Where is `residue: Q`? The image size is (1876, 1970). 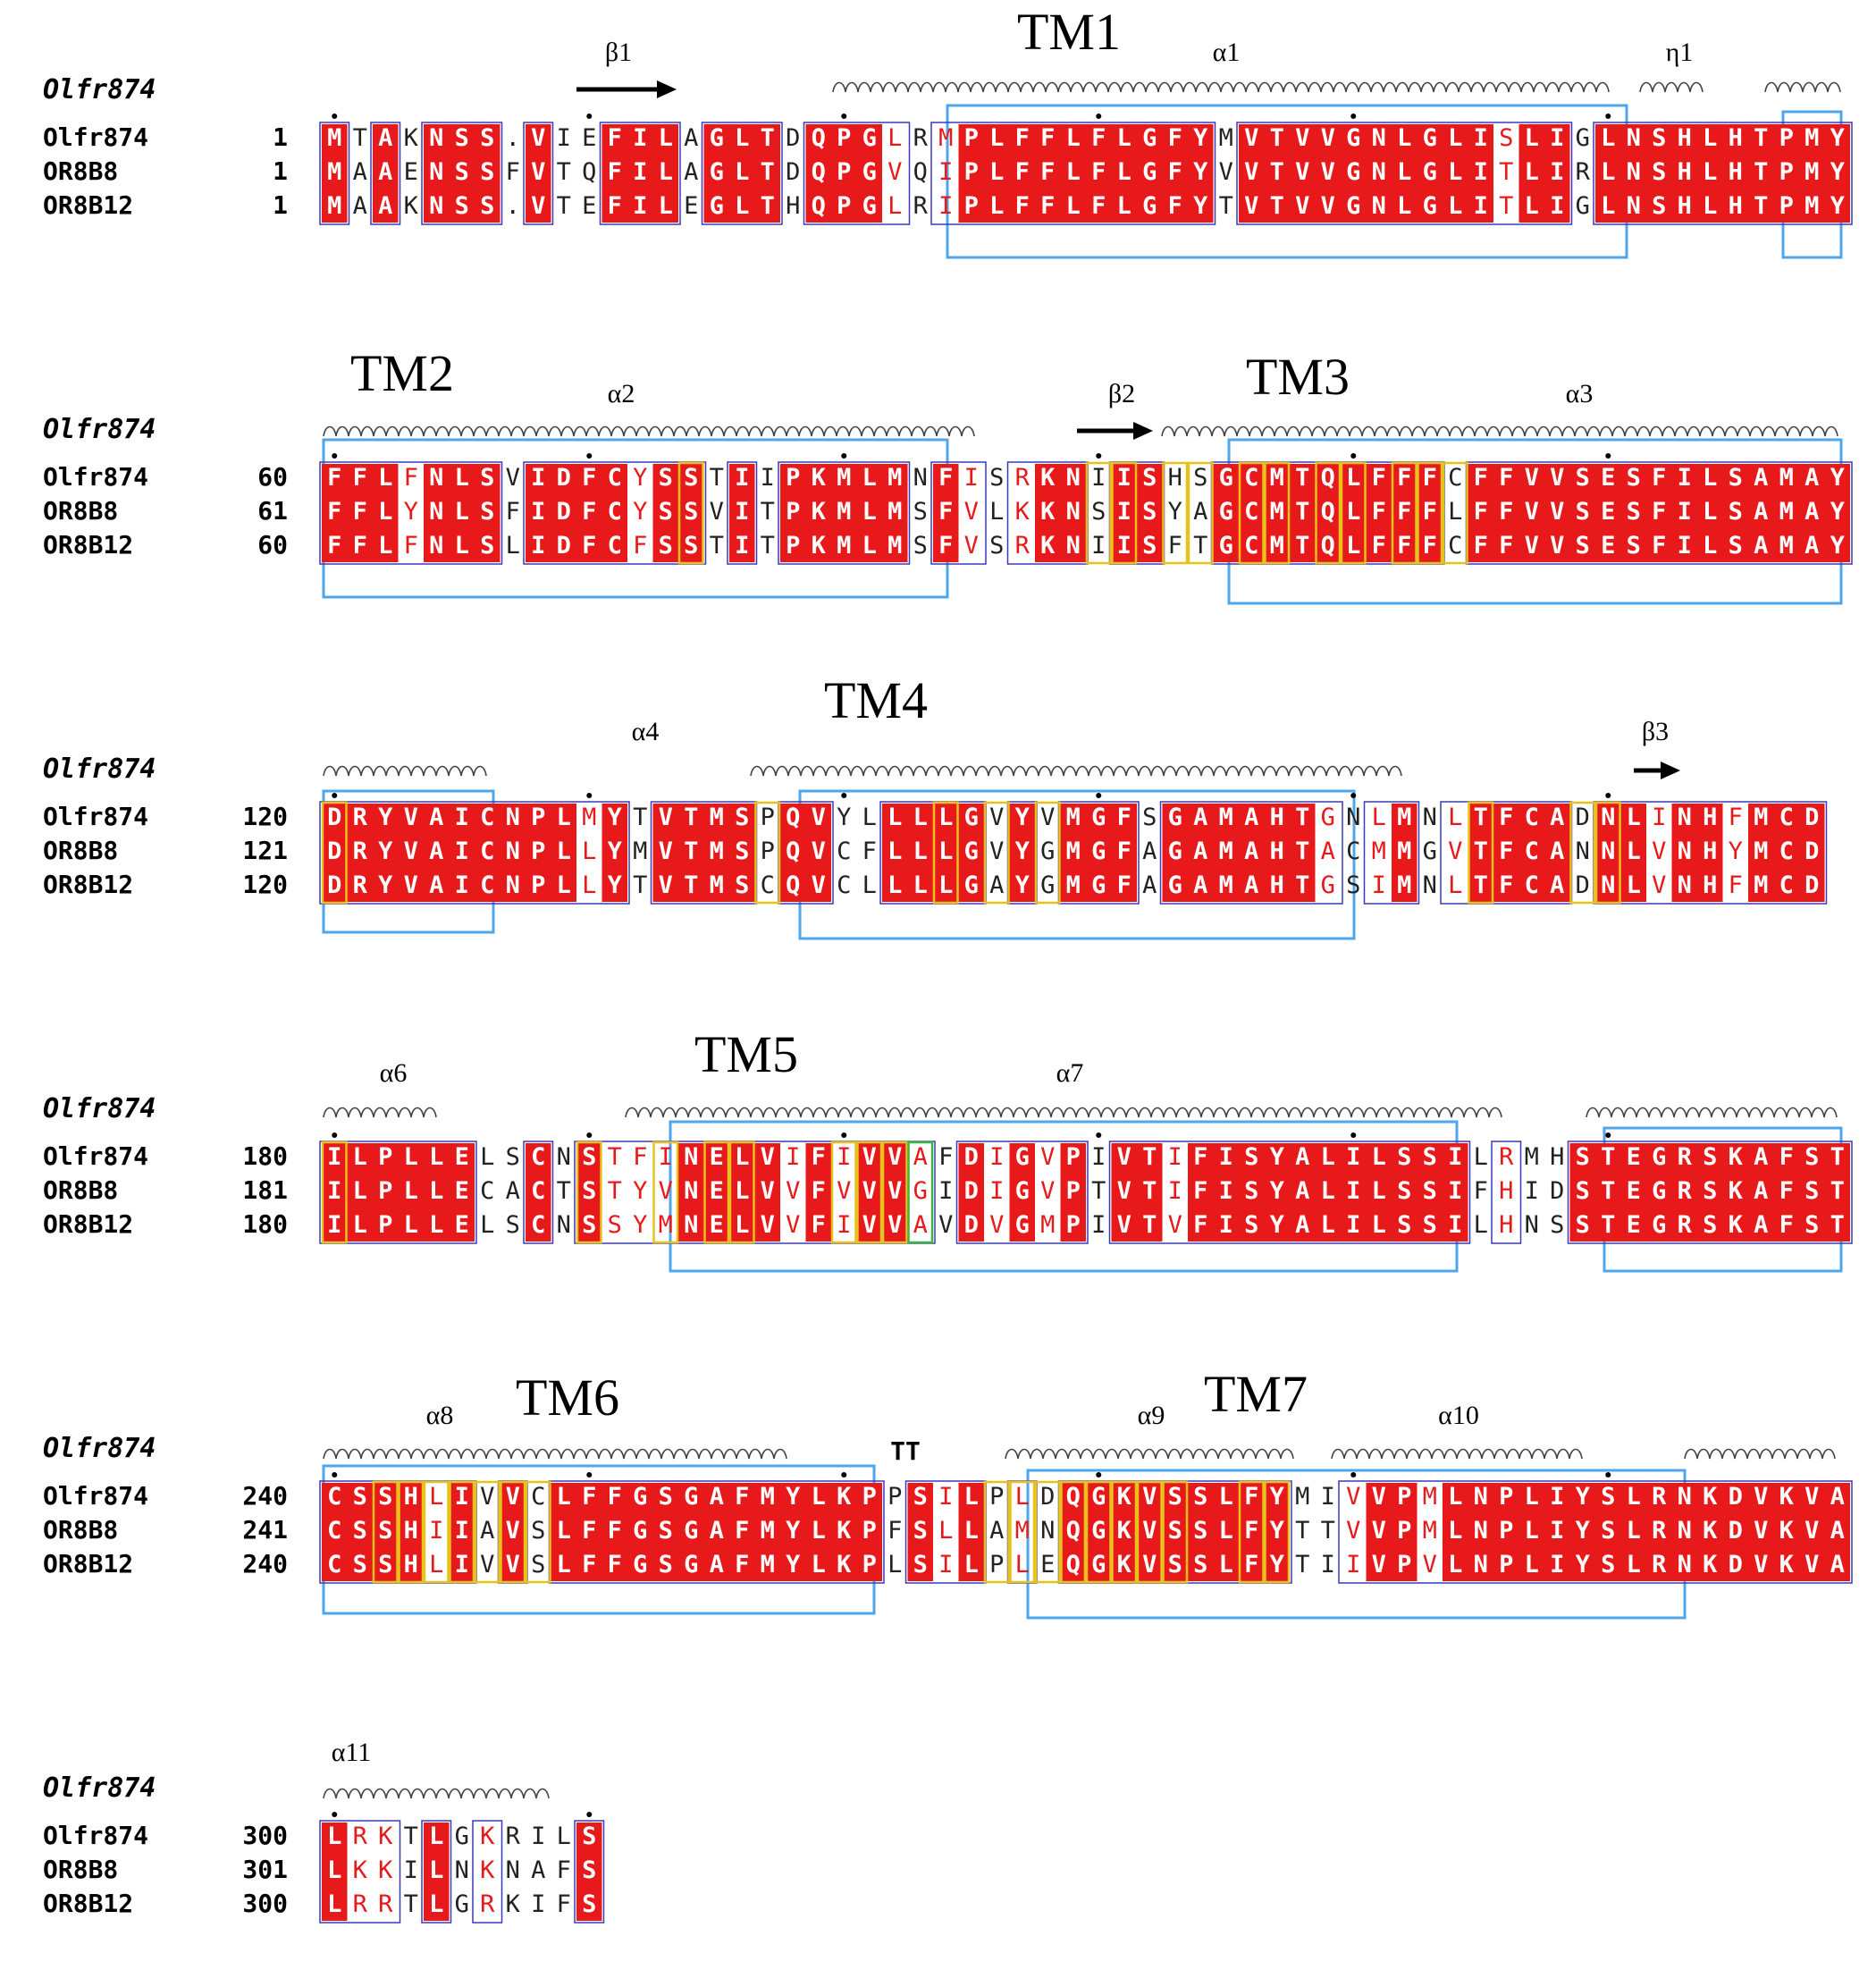 residue: Q is located at coordinates (1328, 512).